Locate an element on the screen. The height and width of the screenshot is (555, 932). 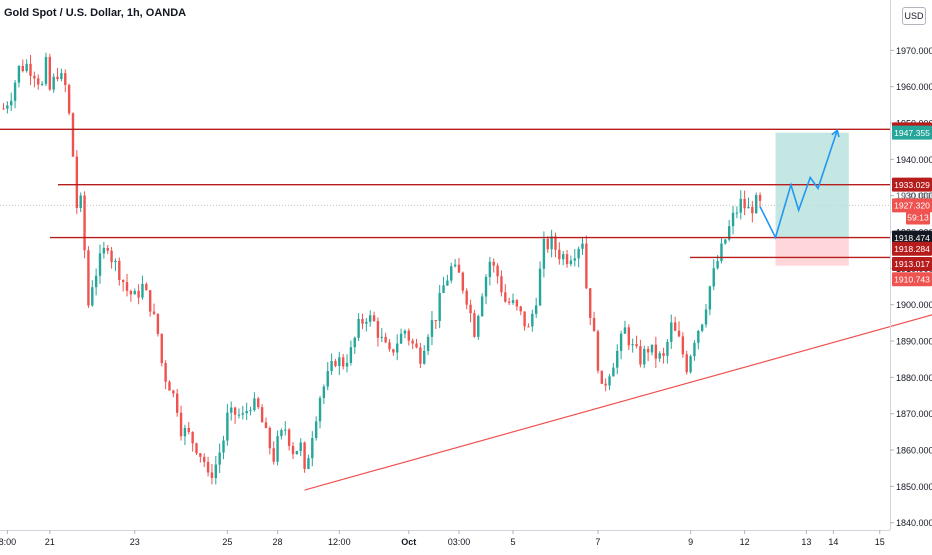
y-tick-label: 1840.000 is located at coordinates (914, 523).